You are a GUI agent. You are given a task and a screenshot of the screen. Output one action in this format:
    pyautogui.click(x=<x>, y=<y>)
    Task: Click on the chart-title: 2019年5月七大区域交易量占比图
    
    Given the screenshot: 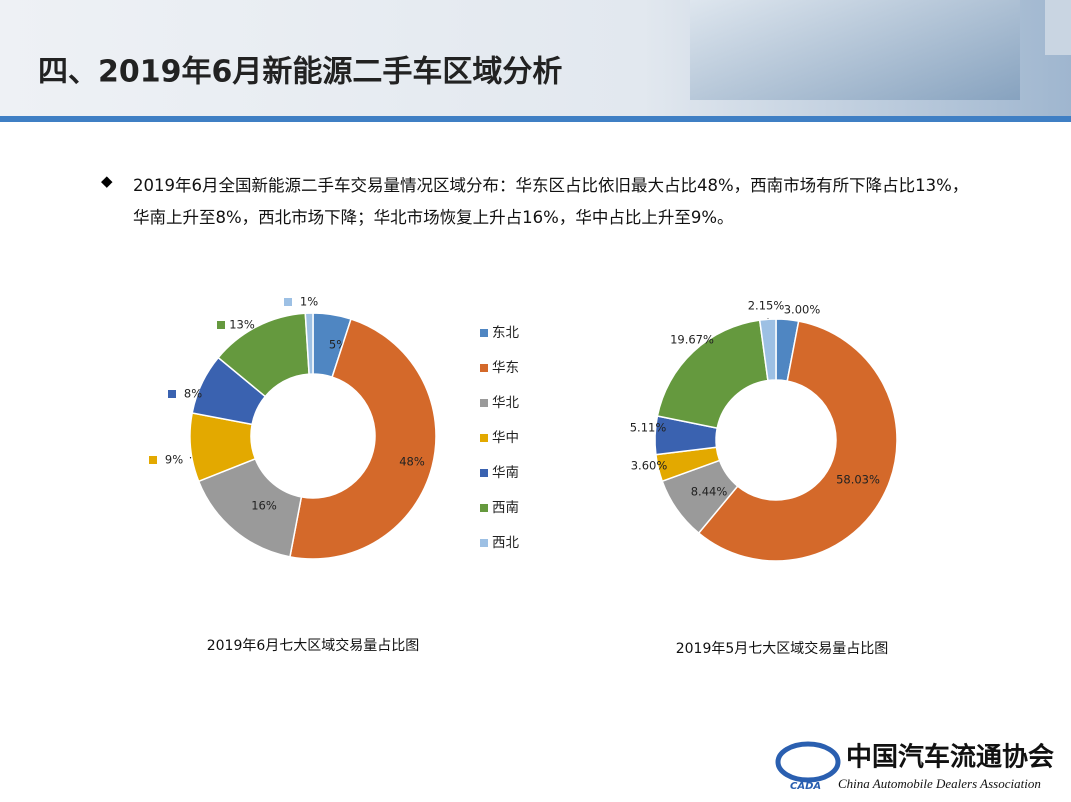 What is the action you would take?
    pyautogui.click(x=782, y=648)
    